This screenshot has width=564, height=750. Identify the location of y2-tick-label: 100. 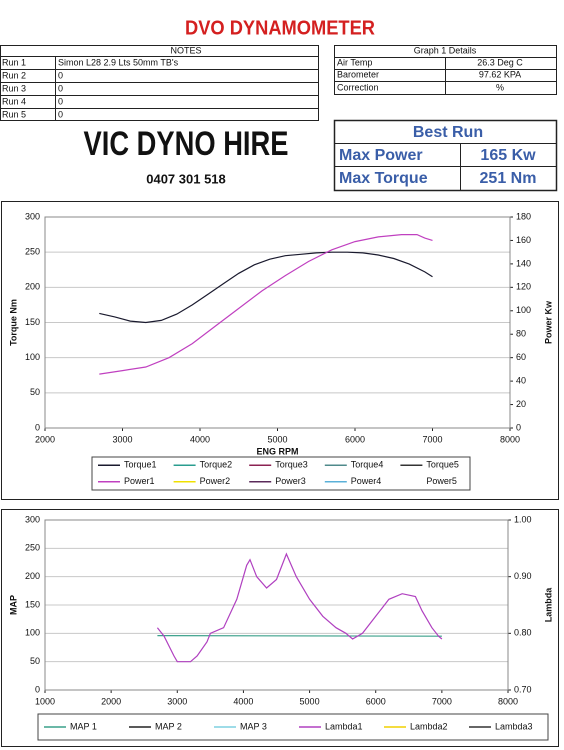
(523, 310).